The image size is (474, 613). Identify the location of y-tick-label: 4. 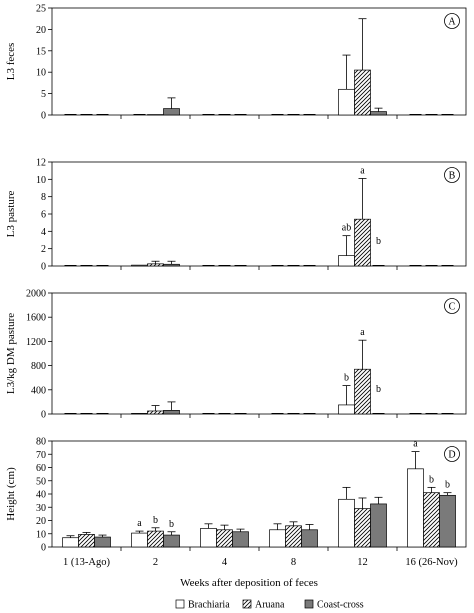
(43, 232).